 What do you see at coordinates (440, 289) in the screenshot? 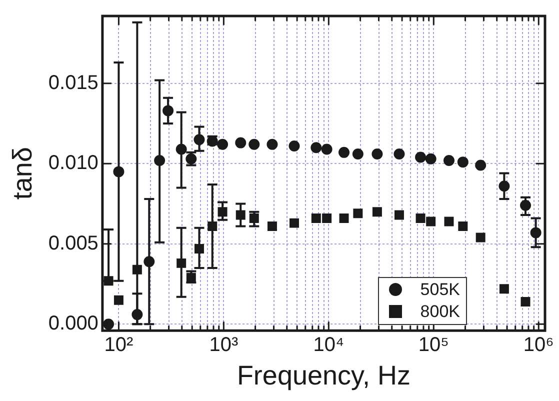
I see `legend-label: 505K` at bounding box center [440, 289].